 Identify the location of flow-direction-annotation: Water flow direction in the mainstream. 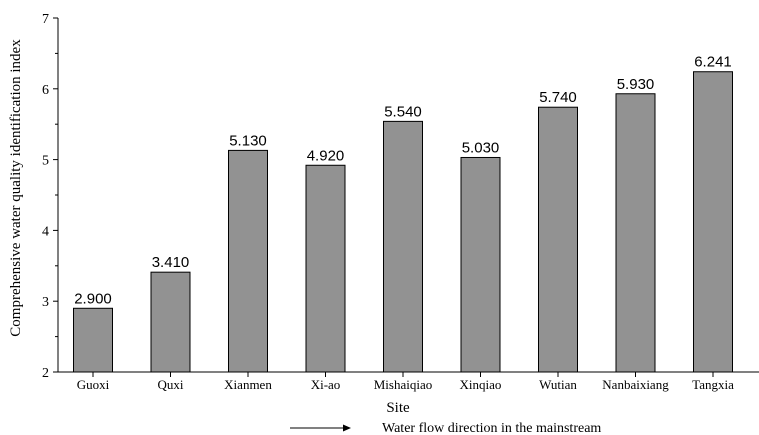
(491, 428).